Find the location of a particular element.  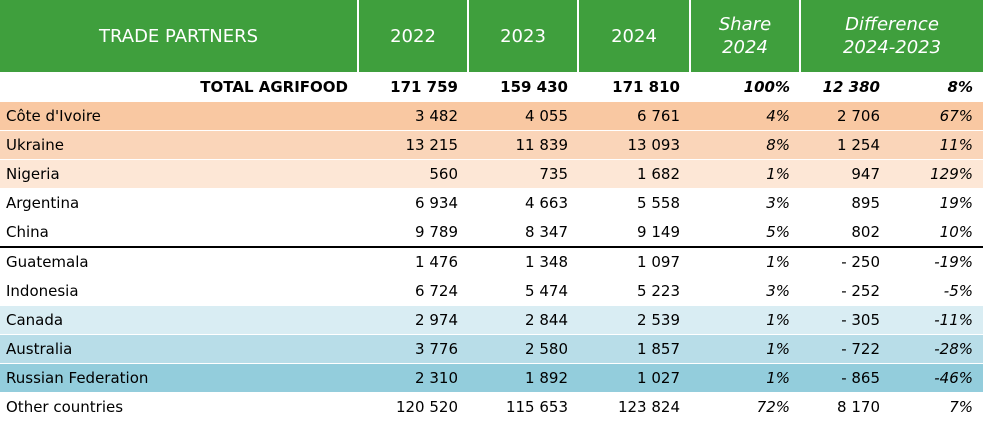

cell: 171 810 is located at coordinates (634, 87).